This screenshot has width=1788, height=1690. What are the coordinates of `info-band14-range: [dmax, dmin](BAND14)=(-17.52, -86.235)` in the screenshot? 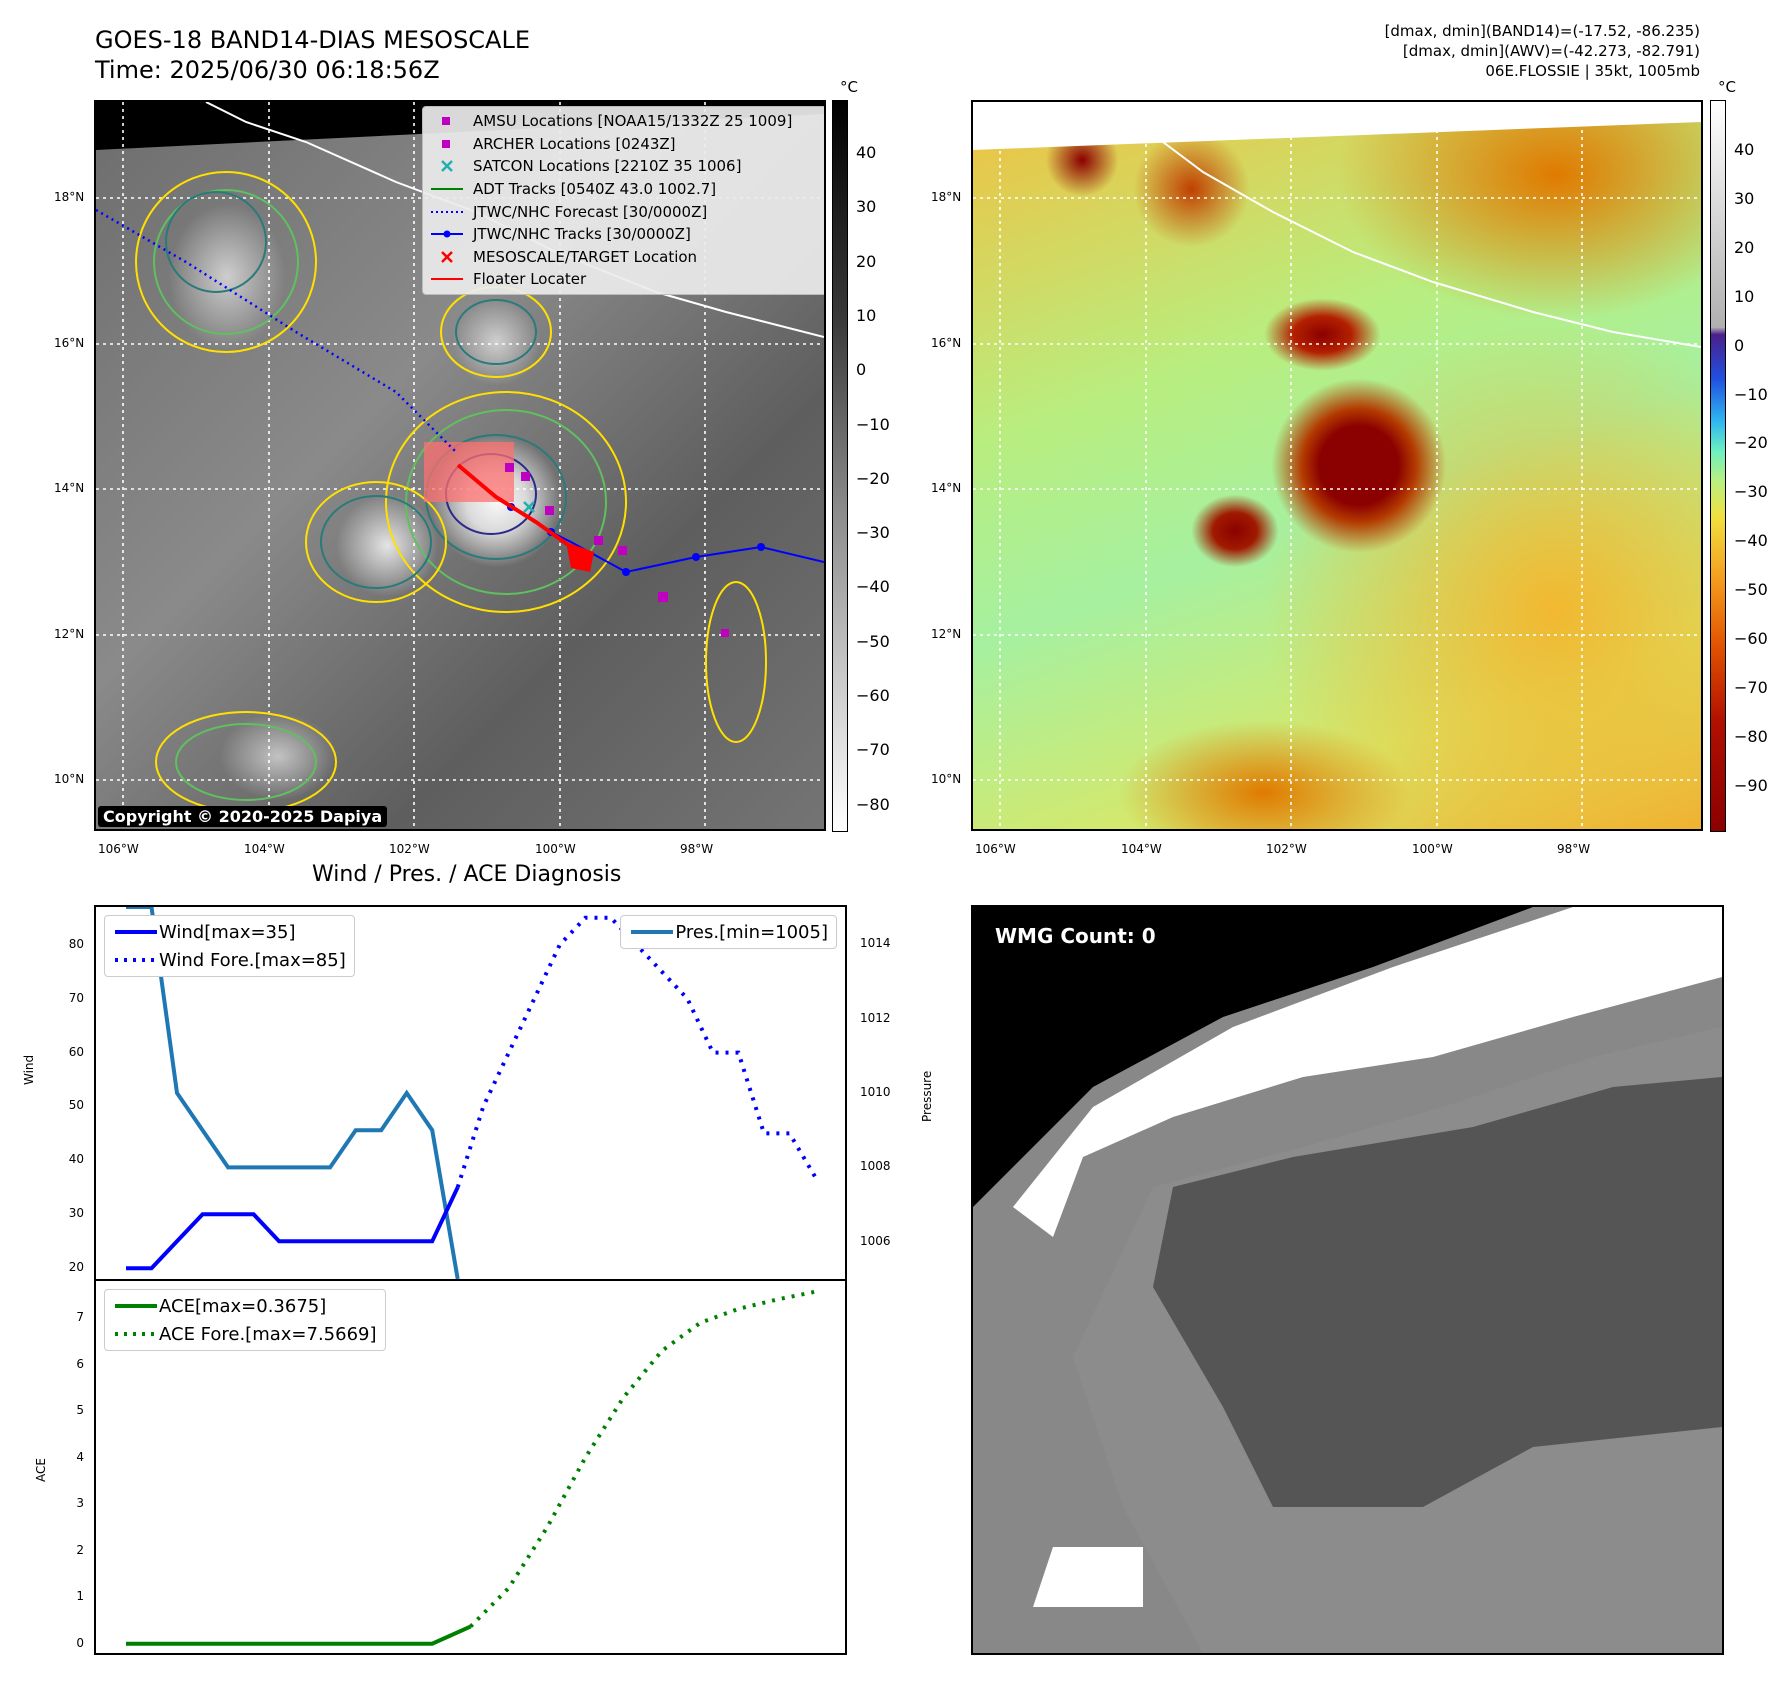 It's located at (1542, 31).